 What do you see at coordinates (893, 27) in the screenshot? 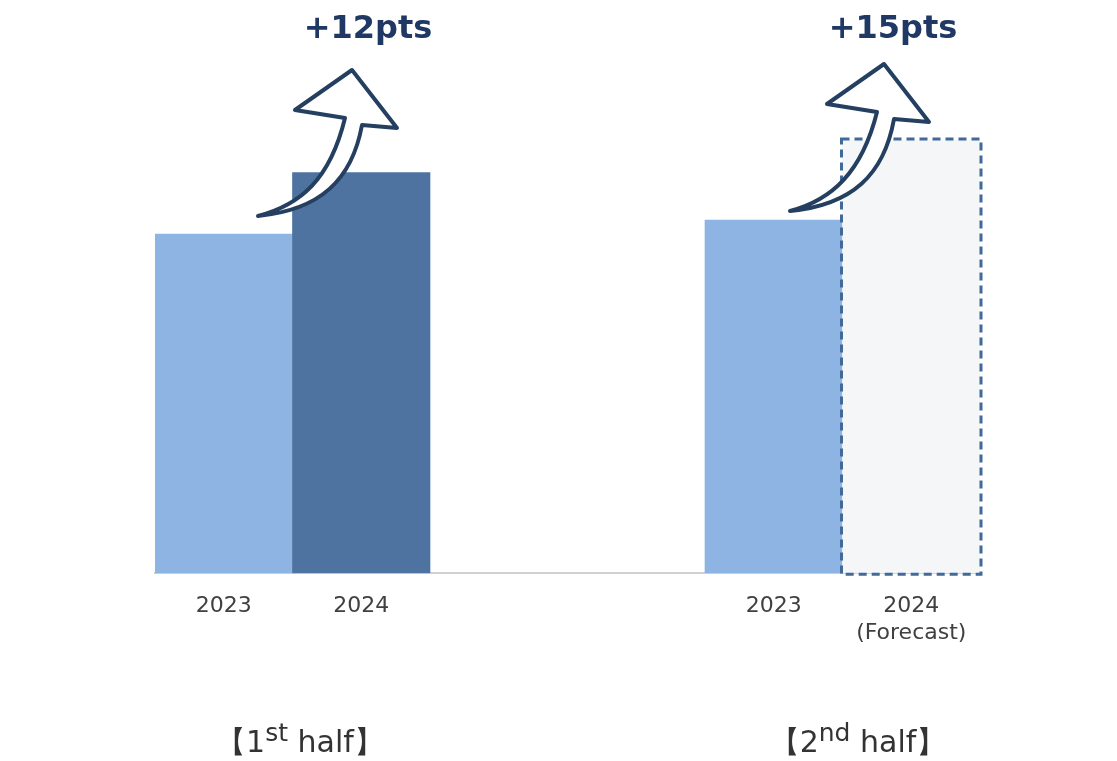
I see `text: +15pts` at bounding box center [893, 27].